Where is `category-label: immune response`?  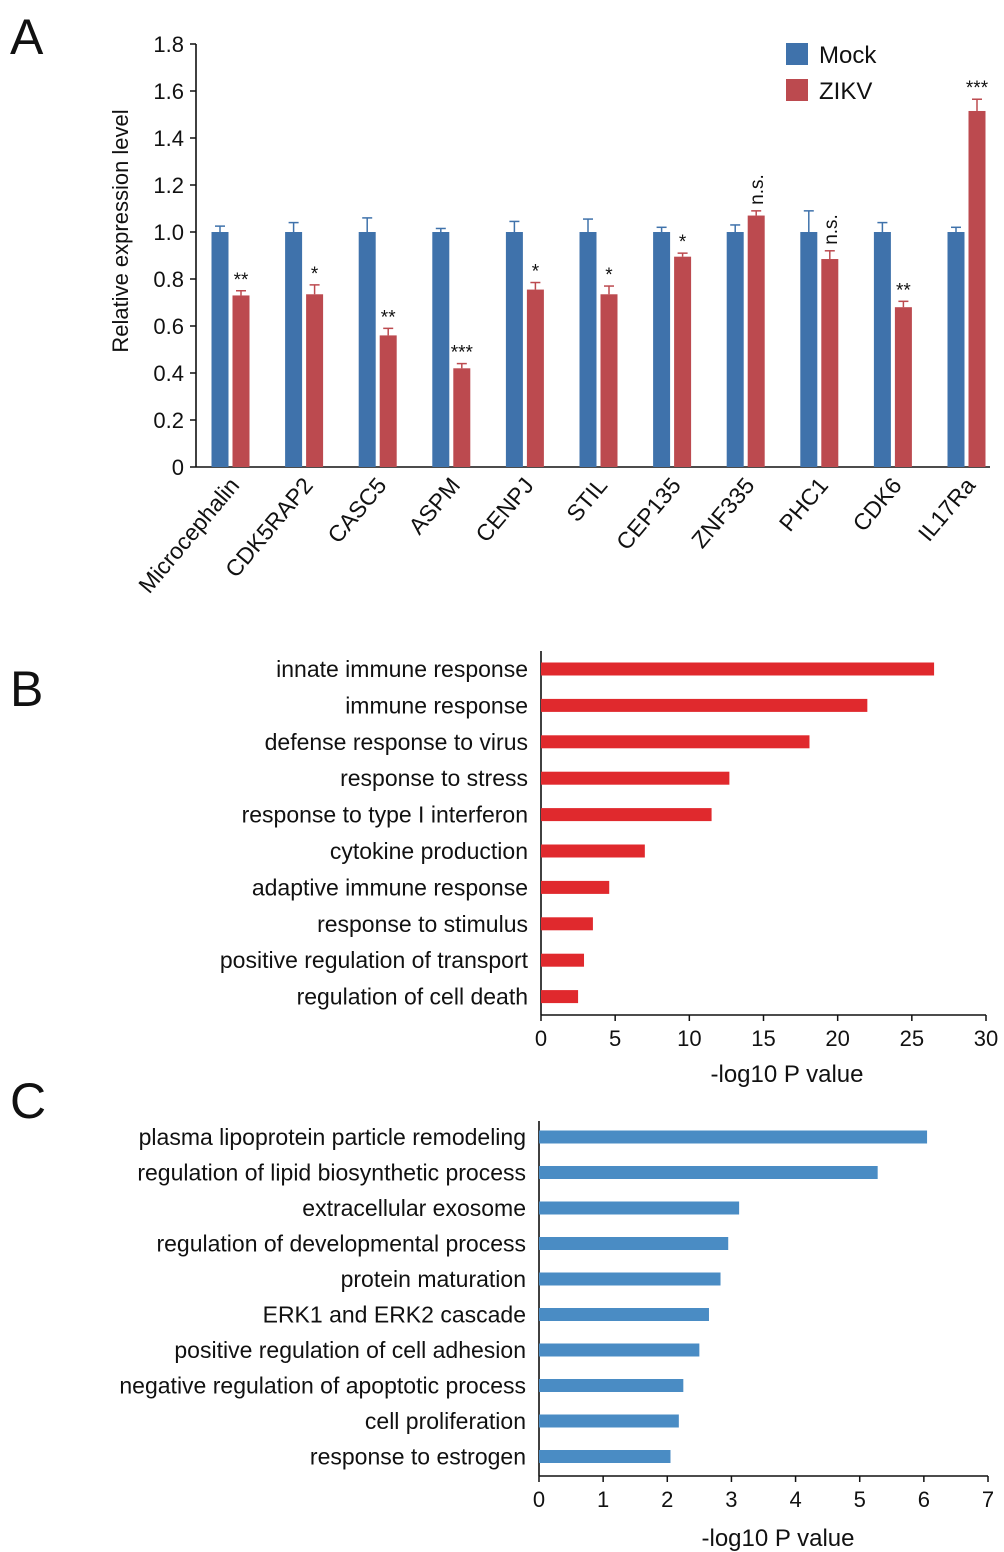 category-label: immune response is located at coordinates (436, 705).